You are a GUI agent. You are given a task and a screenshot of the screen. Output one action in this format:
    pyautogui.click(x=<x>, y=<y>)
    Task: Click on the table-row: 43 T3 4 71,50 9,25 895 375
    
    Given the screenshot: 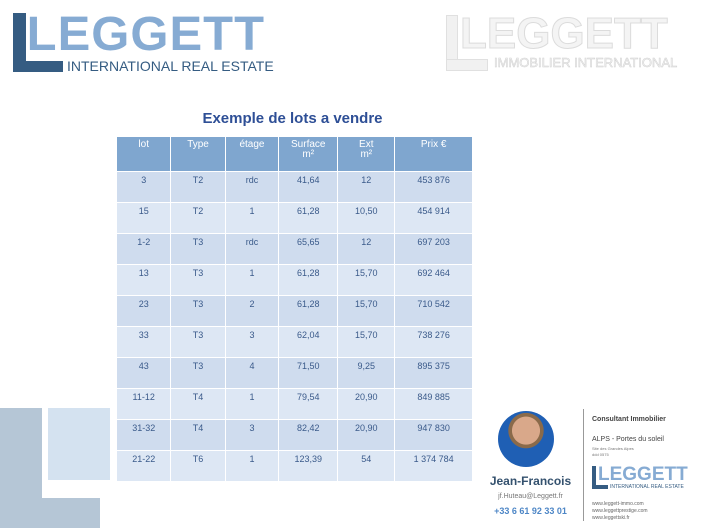 What is the action you would take?
    pyautogui.click(x=294, y=373)
    